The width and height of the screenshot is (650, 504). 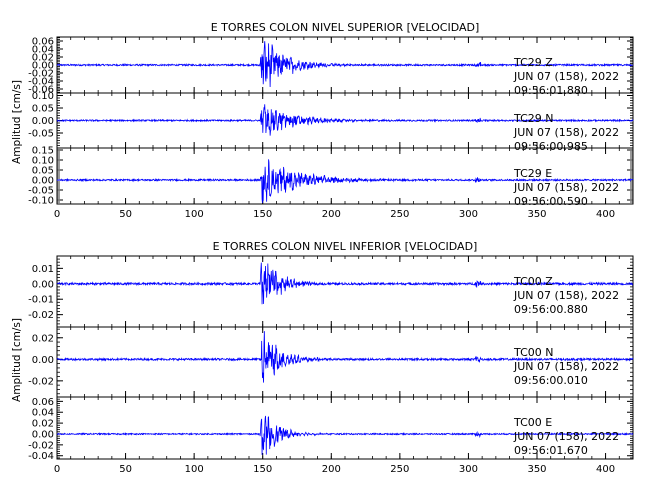 What do you see at coordinates (43, 413) in the screenshot?
I see `chart1-panel2-ytick-label: 0.04` at bounding box center [43, 413].